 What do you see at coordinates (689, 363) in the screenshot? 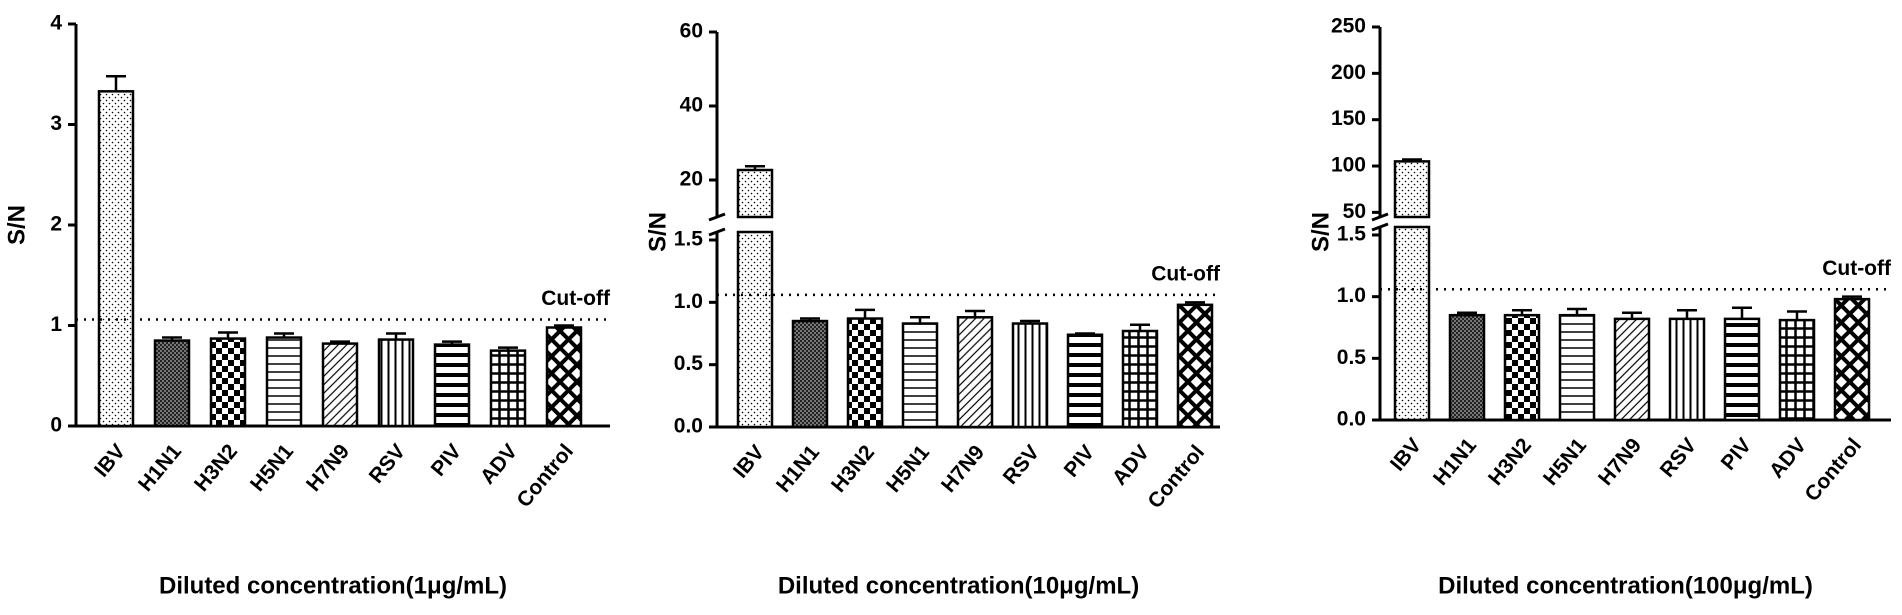
I see `y-tick-label: 0.5` at bounding box center [689, 363].